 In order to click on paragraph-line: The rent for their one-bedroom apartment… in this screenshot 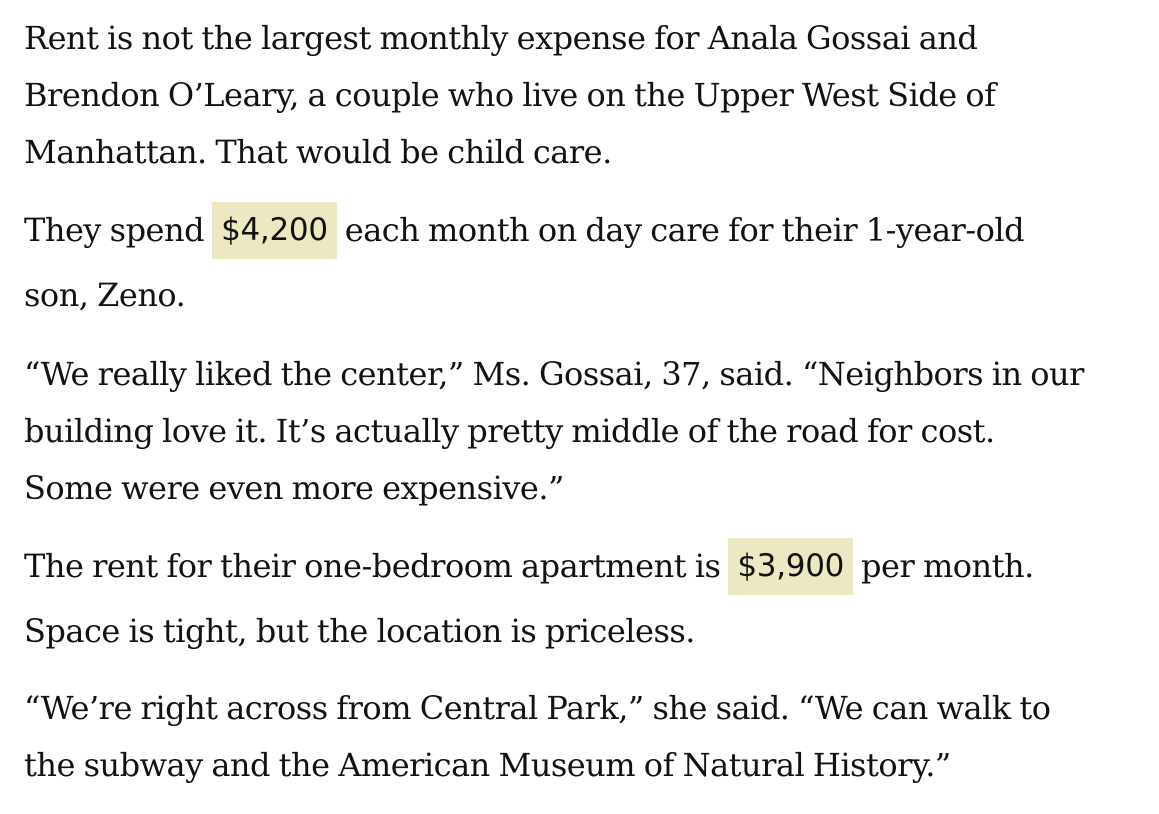, I will do `click(529, 566)`.